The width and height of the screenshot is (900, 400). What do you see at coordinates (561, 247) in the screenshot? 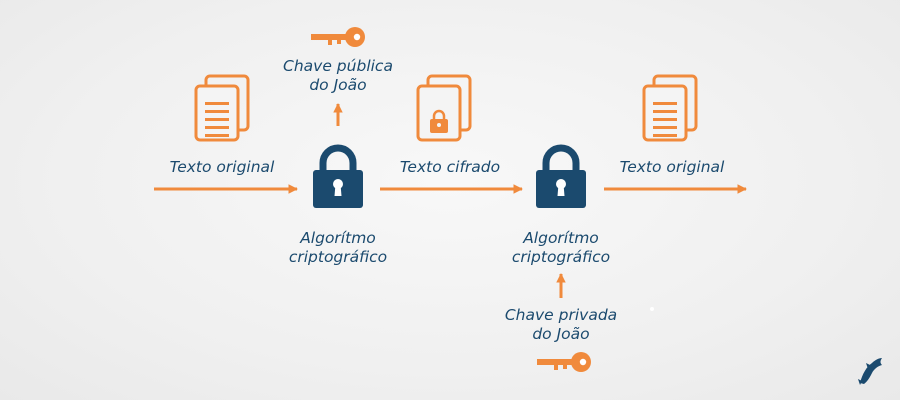
I see `algorithm-label-2: Algorítmo criptográfico` at bounding box center [561, 247].